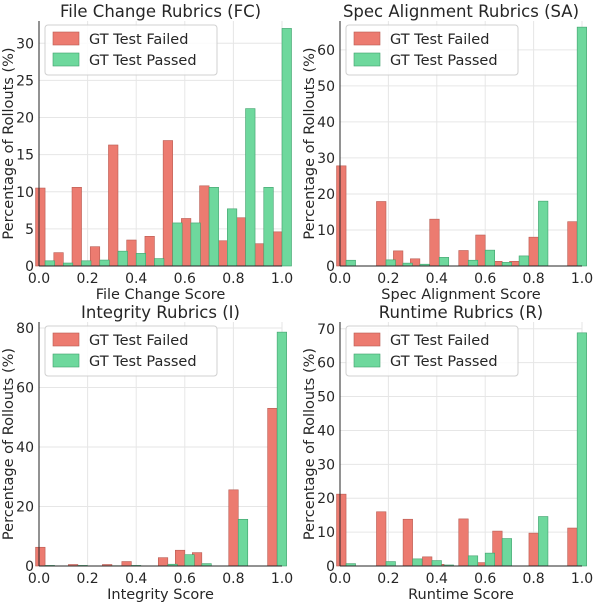  I want to click on y-tick-label: 40, so click(326, 431).